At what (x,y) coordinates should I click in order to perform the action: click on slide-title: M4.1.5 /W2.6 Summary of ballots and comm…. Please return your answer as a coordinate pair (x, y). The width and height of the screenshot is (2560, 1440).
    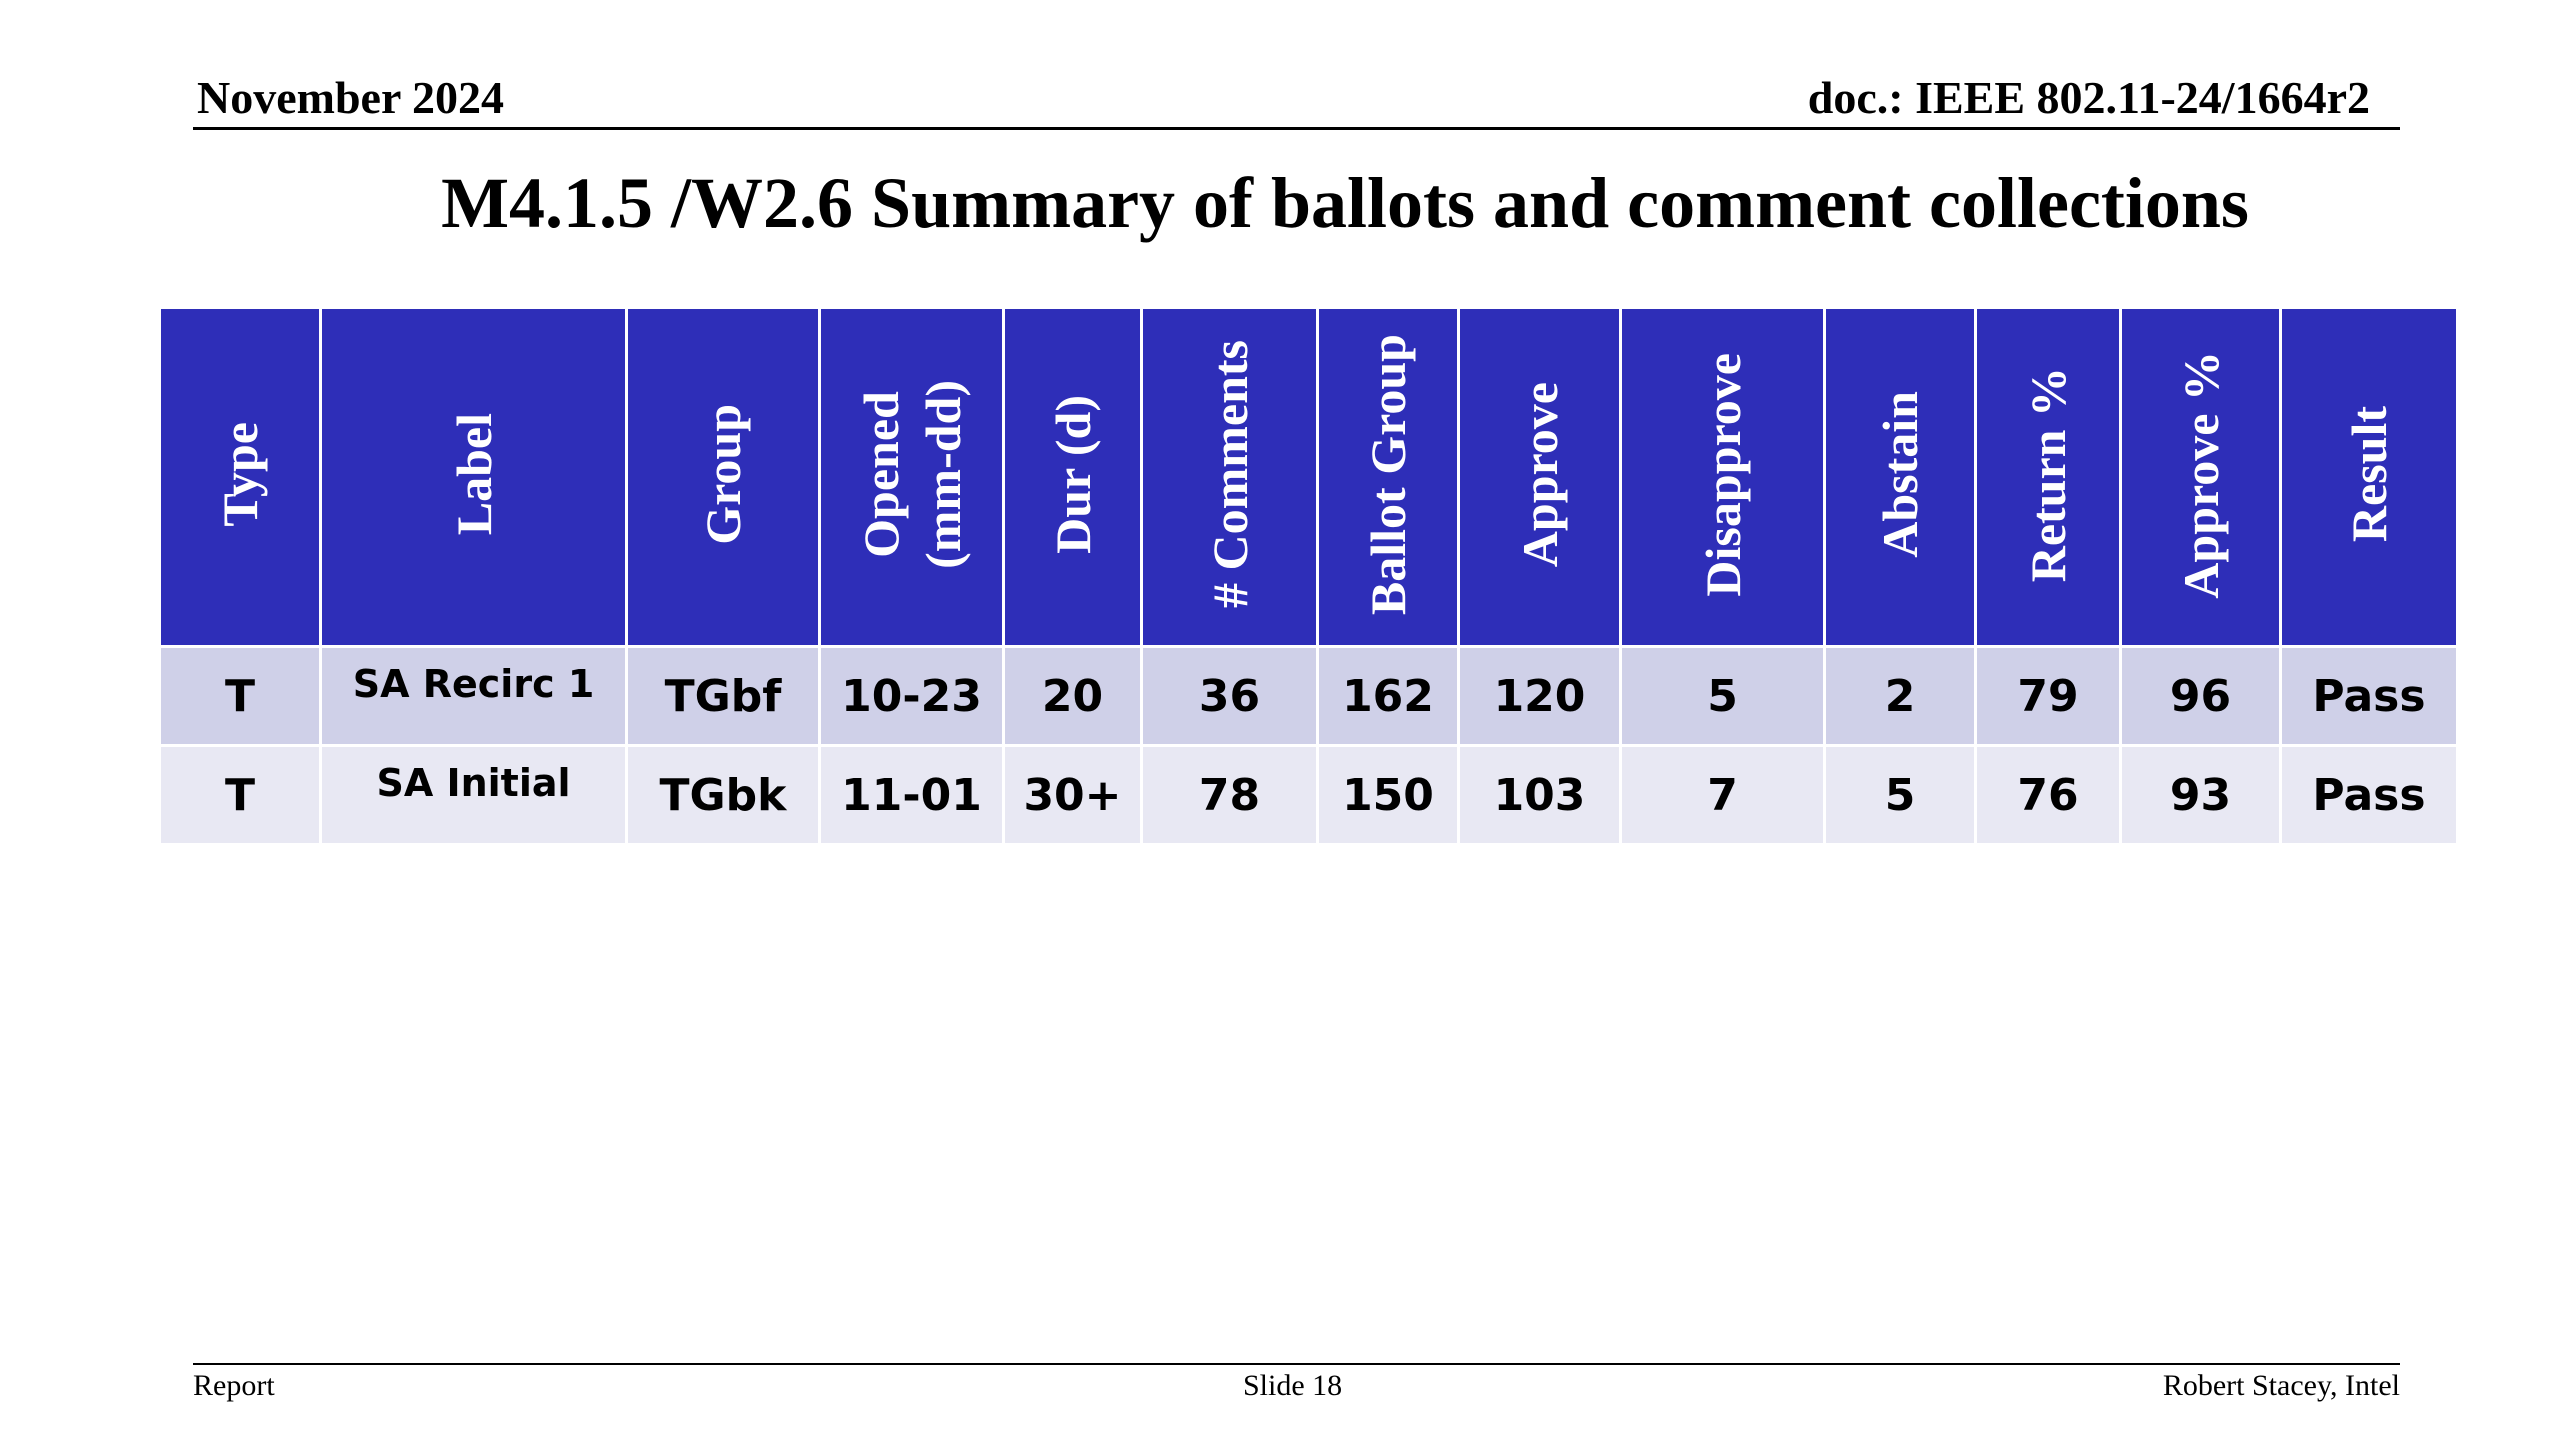
    Looking at the image, I should click on (1345, 203).